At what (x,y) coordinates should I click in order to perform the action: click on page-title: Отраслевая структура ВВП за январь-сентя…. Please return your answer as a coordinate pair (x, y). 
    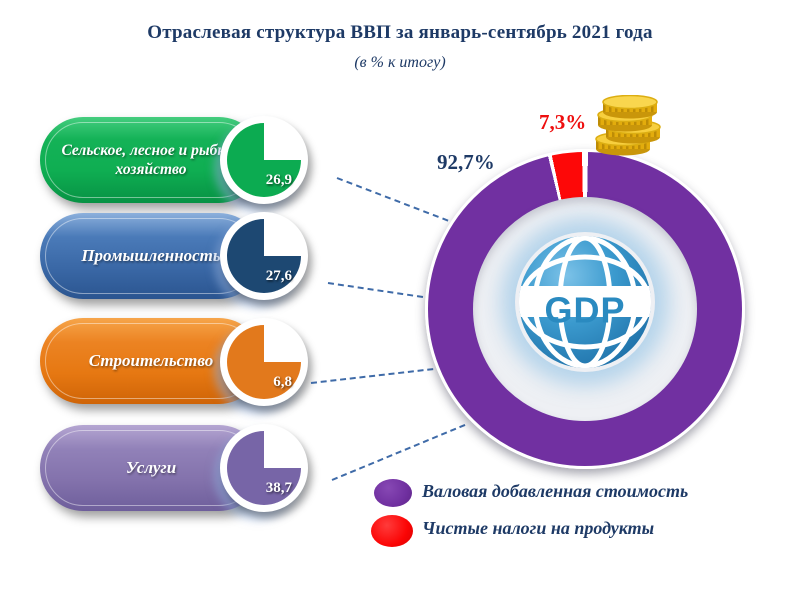
    Looking at the image, I should click on (400, 32).